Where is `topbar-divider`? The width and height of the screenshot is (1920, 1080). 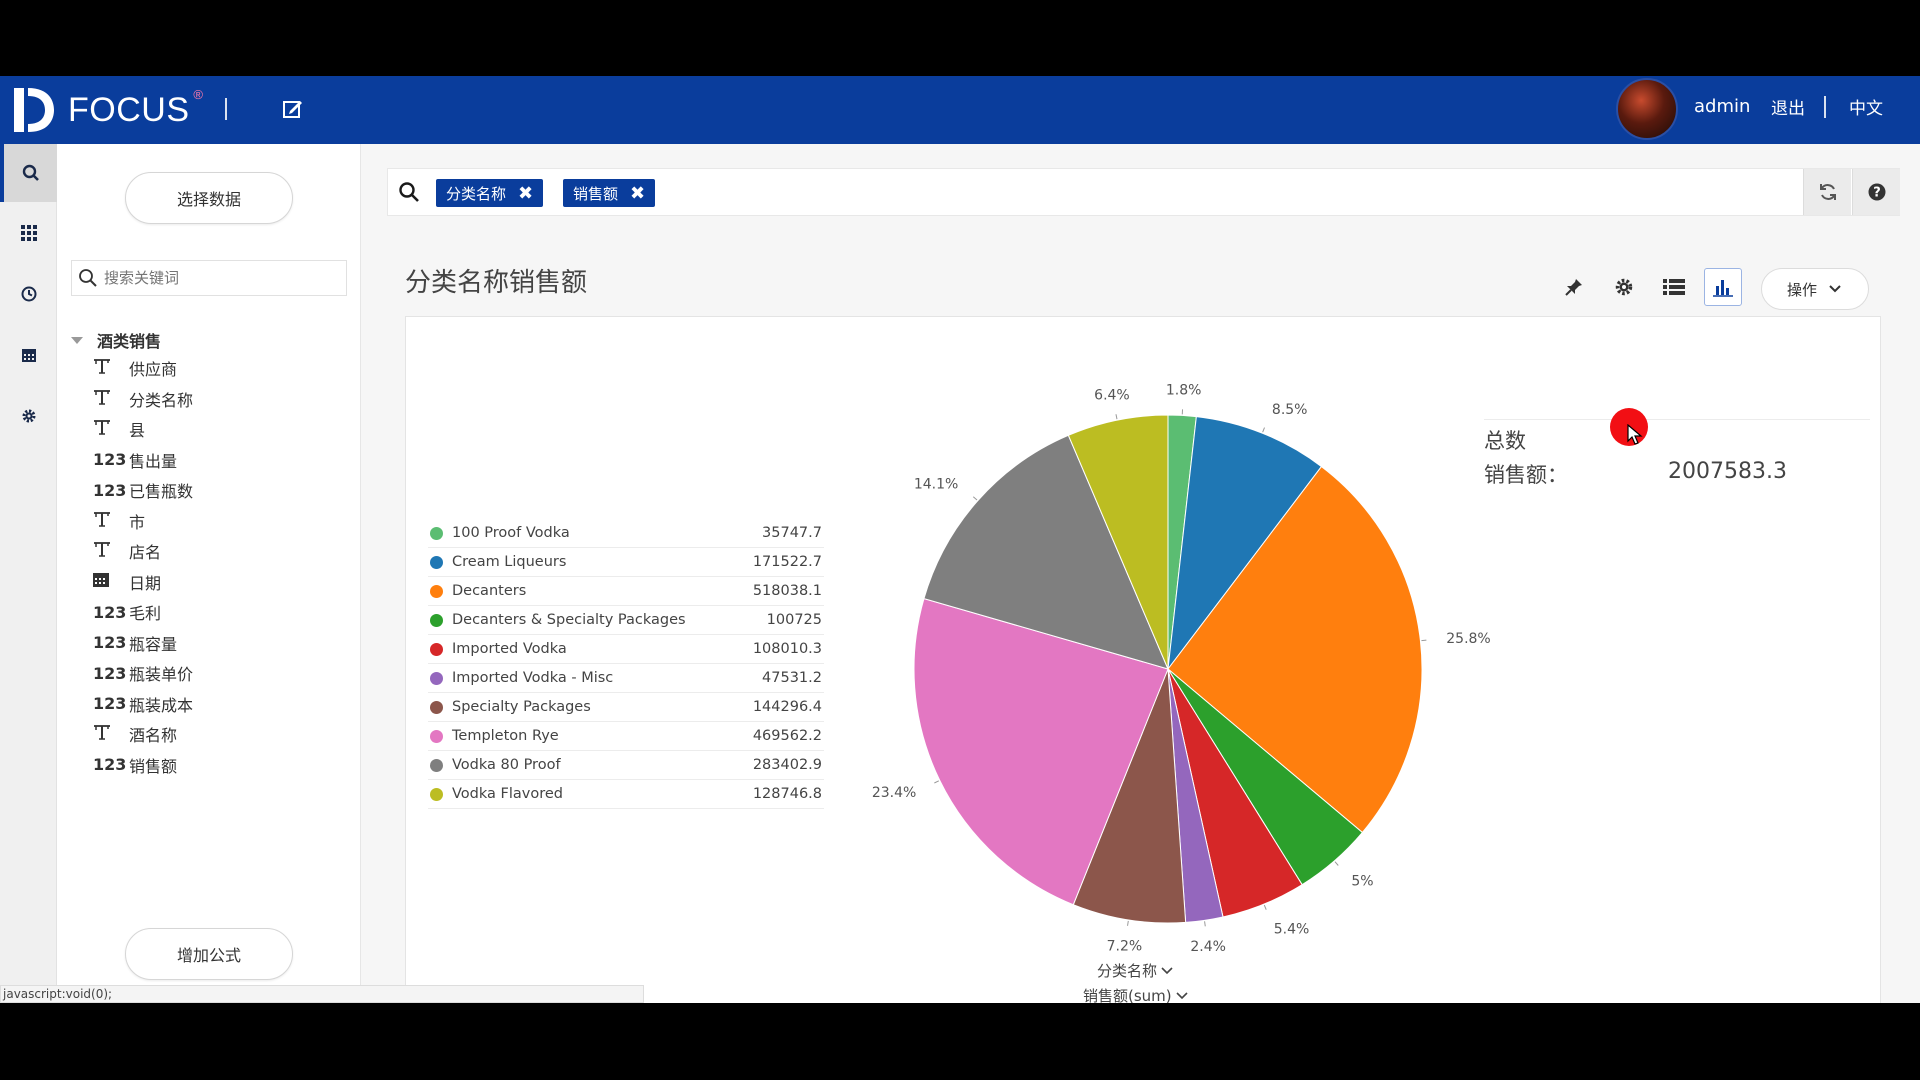 topbar-divider is located at coordinates (226, 109).